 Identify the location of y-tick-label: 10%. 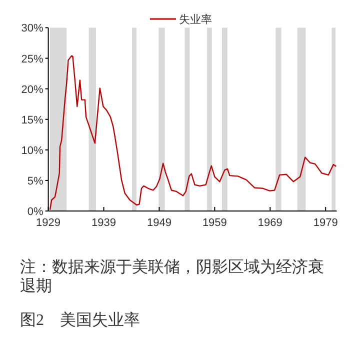
(32, 150).